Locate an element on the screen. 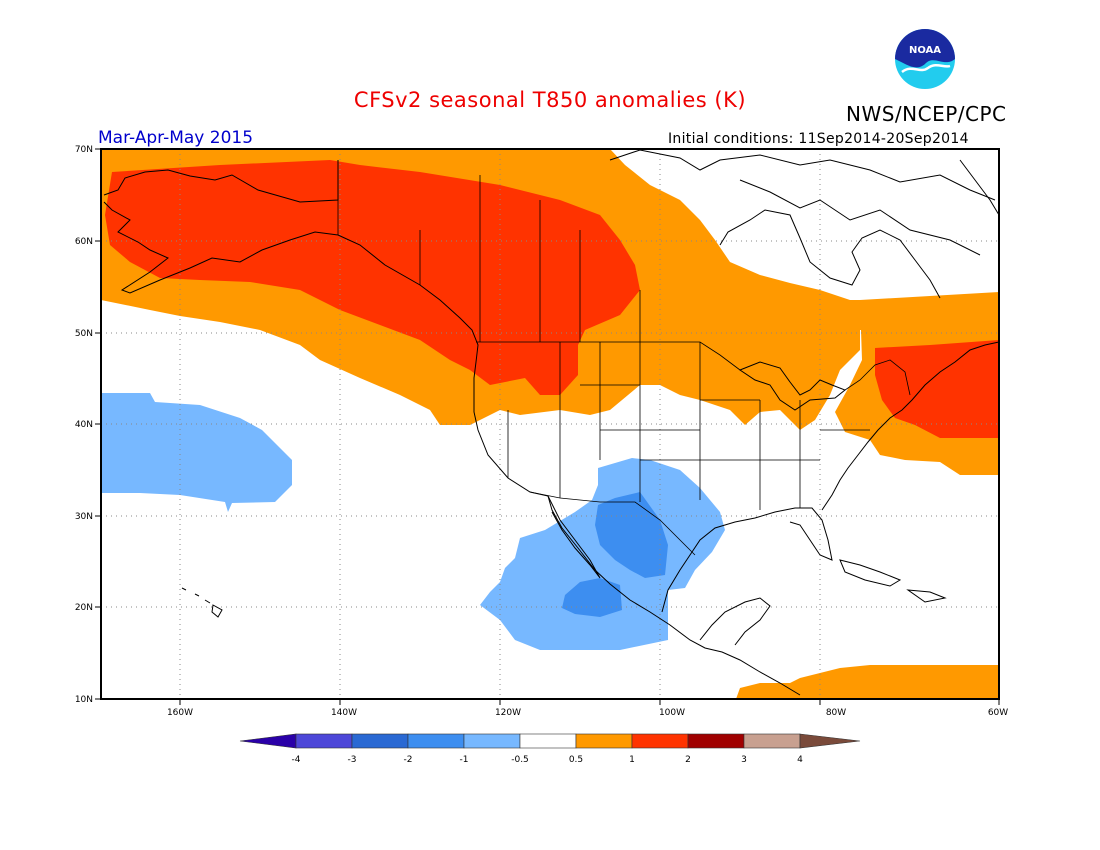 The image size is (1100, 850). lon-tick-80w: 80W is located at coordinates (836, 713).